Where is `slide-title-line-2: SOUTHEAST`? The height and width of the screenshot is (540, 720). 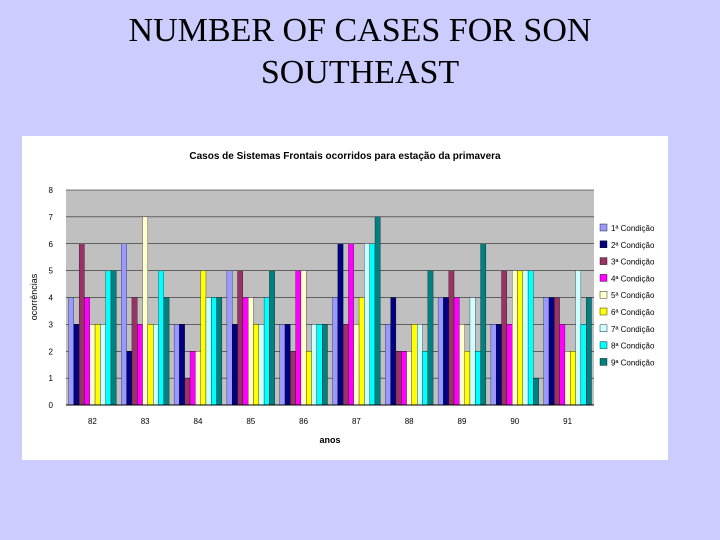
slide-title-line-2: SOUTHEAST is located at coordinates (360, 72).